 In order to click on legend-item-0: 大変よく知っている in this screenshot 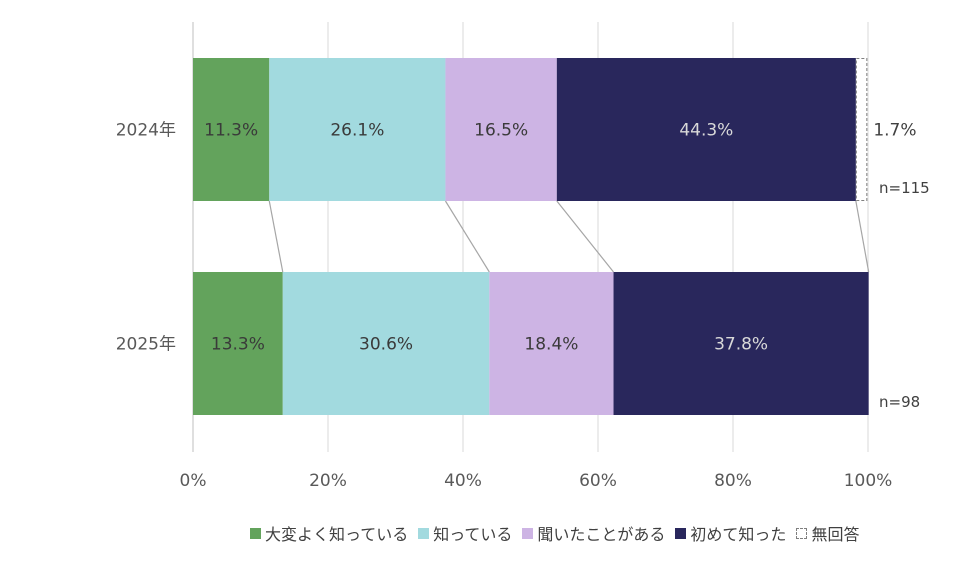, I will do `click(329, 533)`.